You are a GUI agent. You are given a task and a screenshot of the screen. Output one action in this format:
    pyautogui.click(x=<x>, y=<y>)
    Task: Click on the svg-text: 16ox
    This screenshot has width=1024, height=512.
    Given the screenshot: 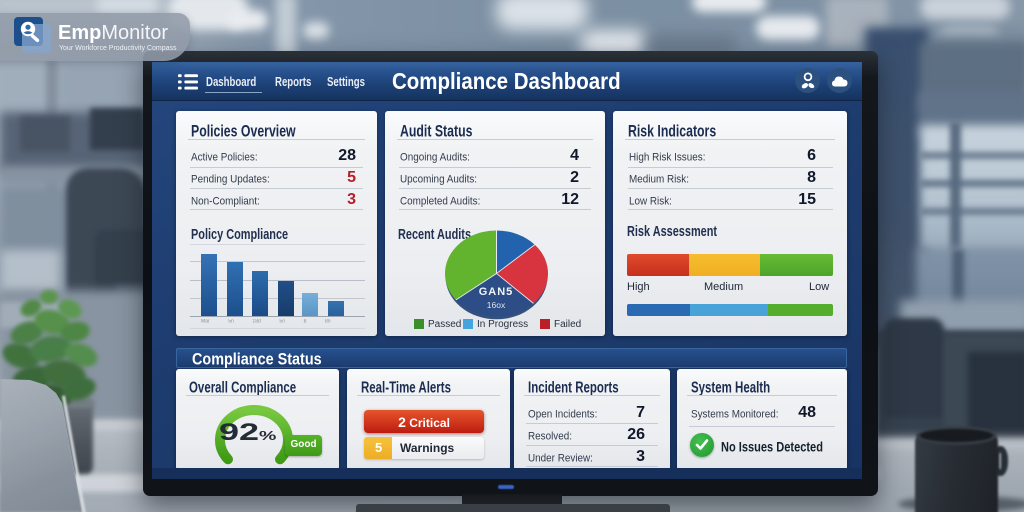 What is the action you would take?
    pyautogui.click(x=496, y=305)
    